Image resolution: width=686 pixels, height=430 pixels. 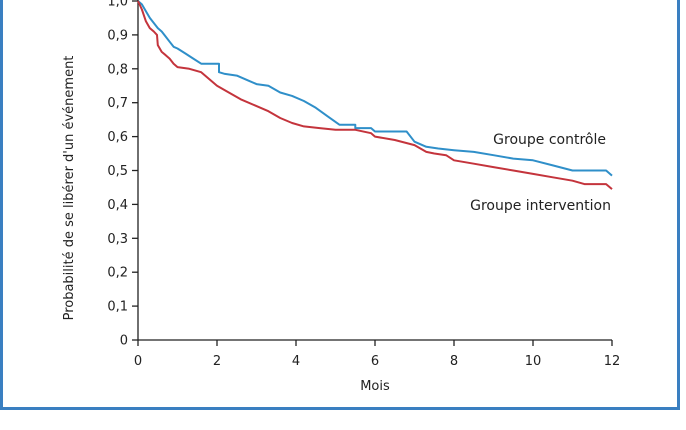 I want to click on y-tick-label: 0,5, so click(x=117, y=171).